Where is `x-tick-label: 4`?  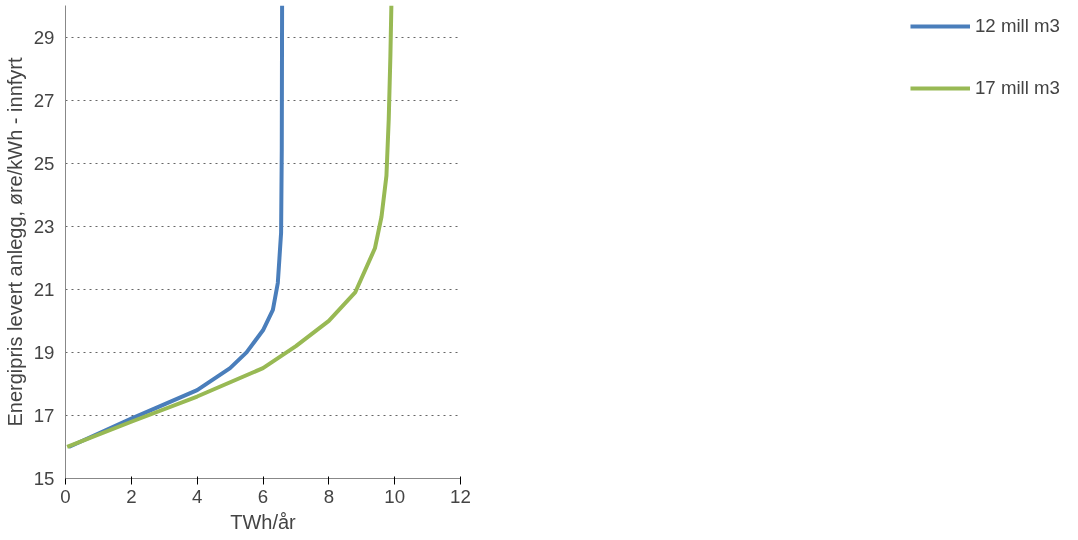 x-tick-label: 4 is located at coordinates (197, 496).